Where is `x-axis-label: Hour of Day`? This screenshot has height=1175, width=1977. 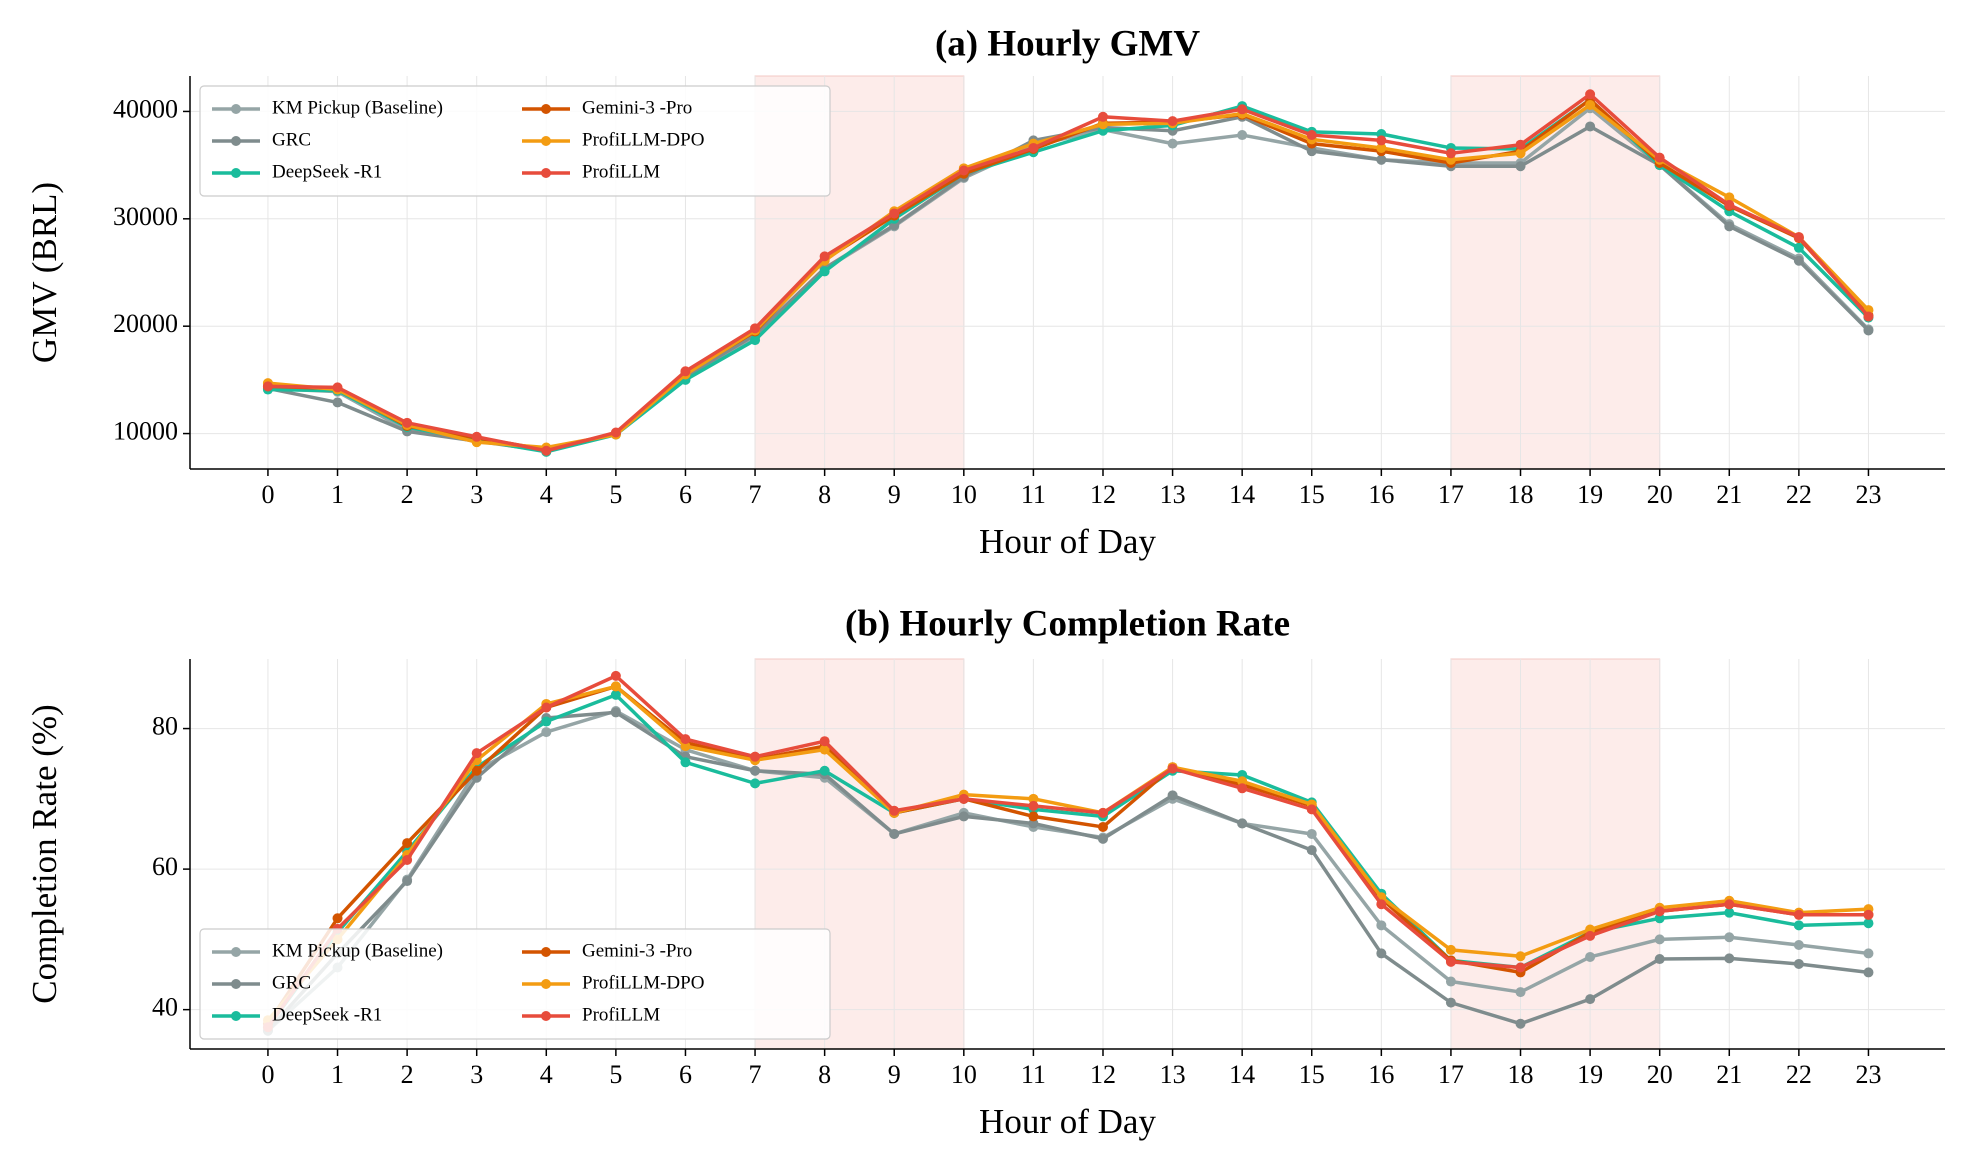 x-axis-label: Hour of Day is located at coordinates (1067, 1121).